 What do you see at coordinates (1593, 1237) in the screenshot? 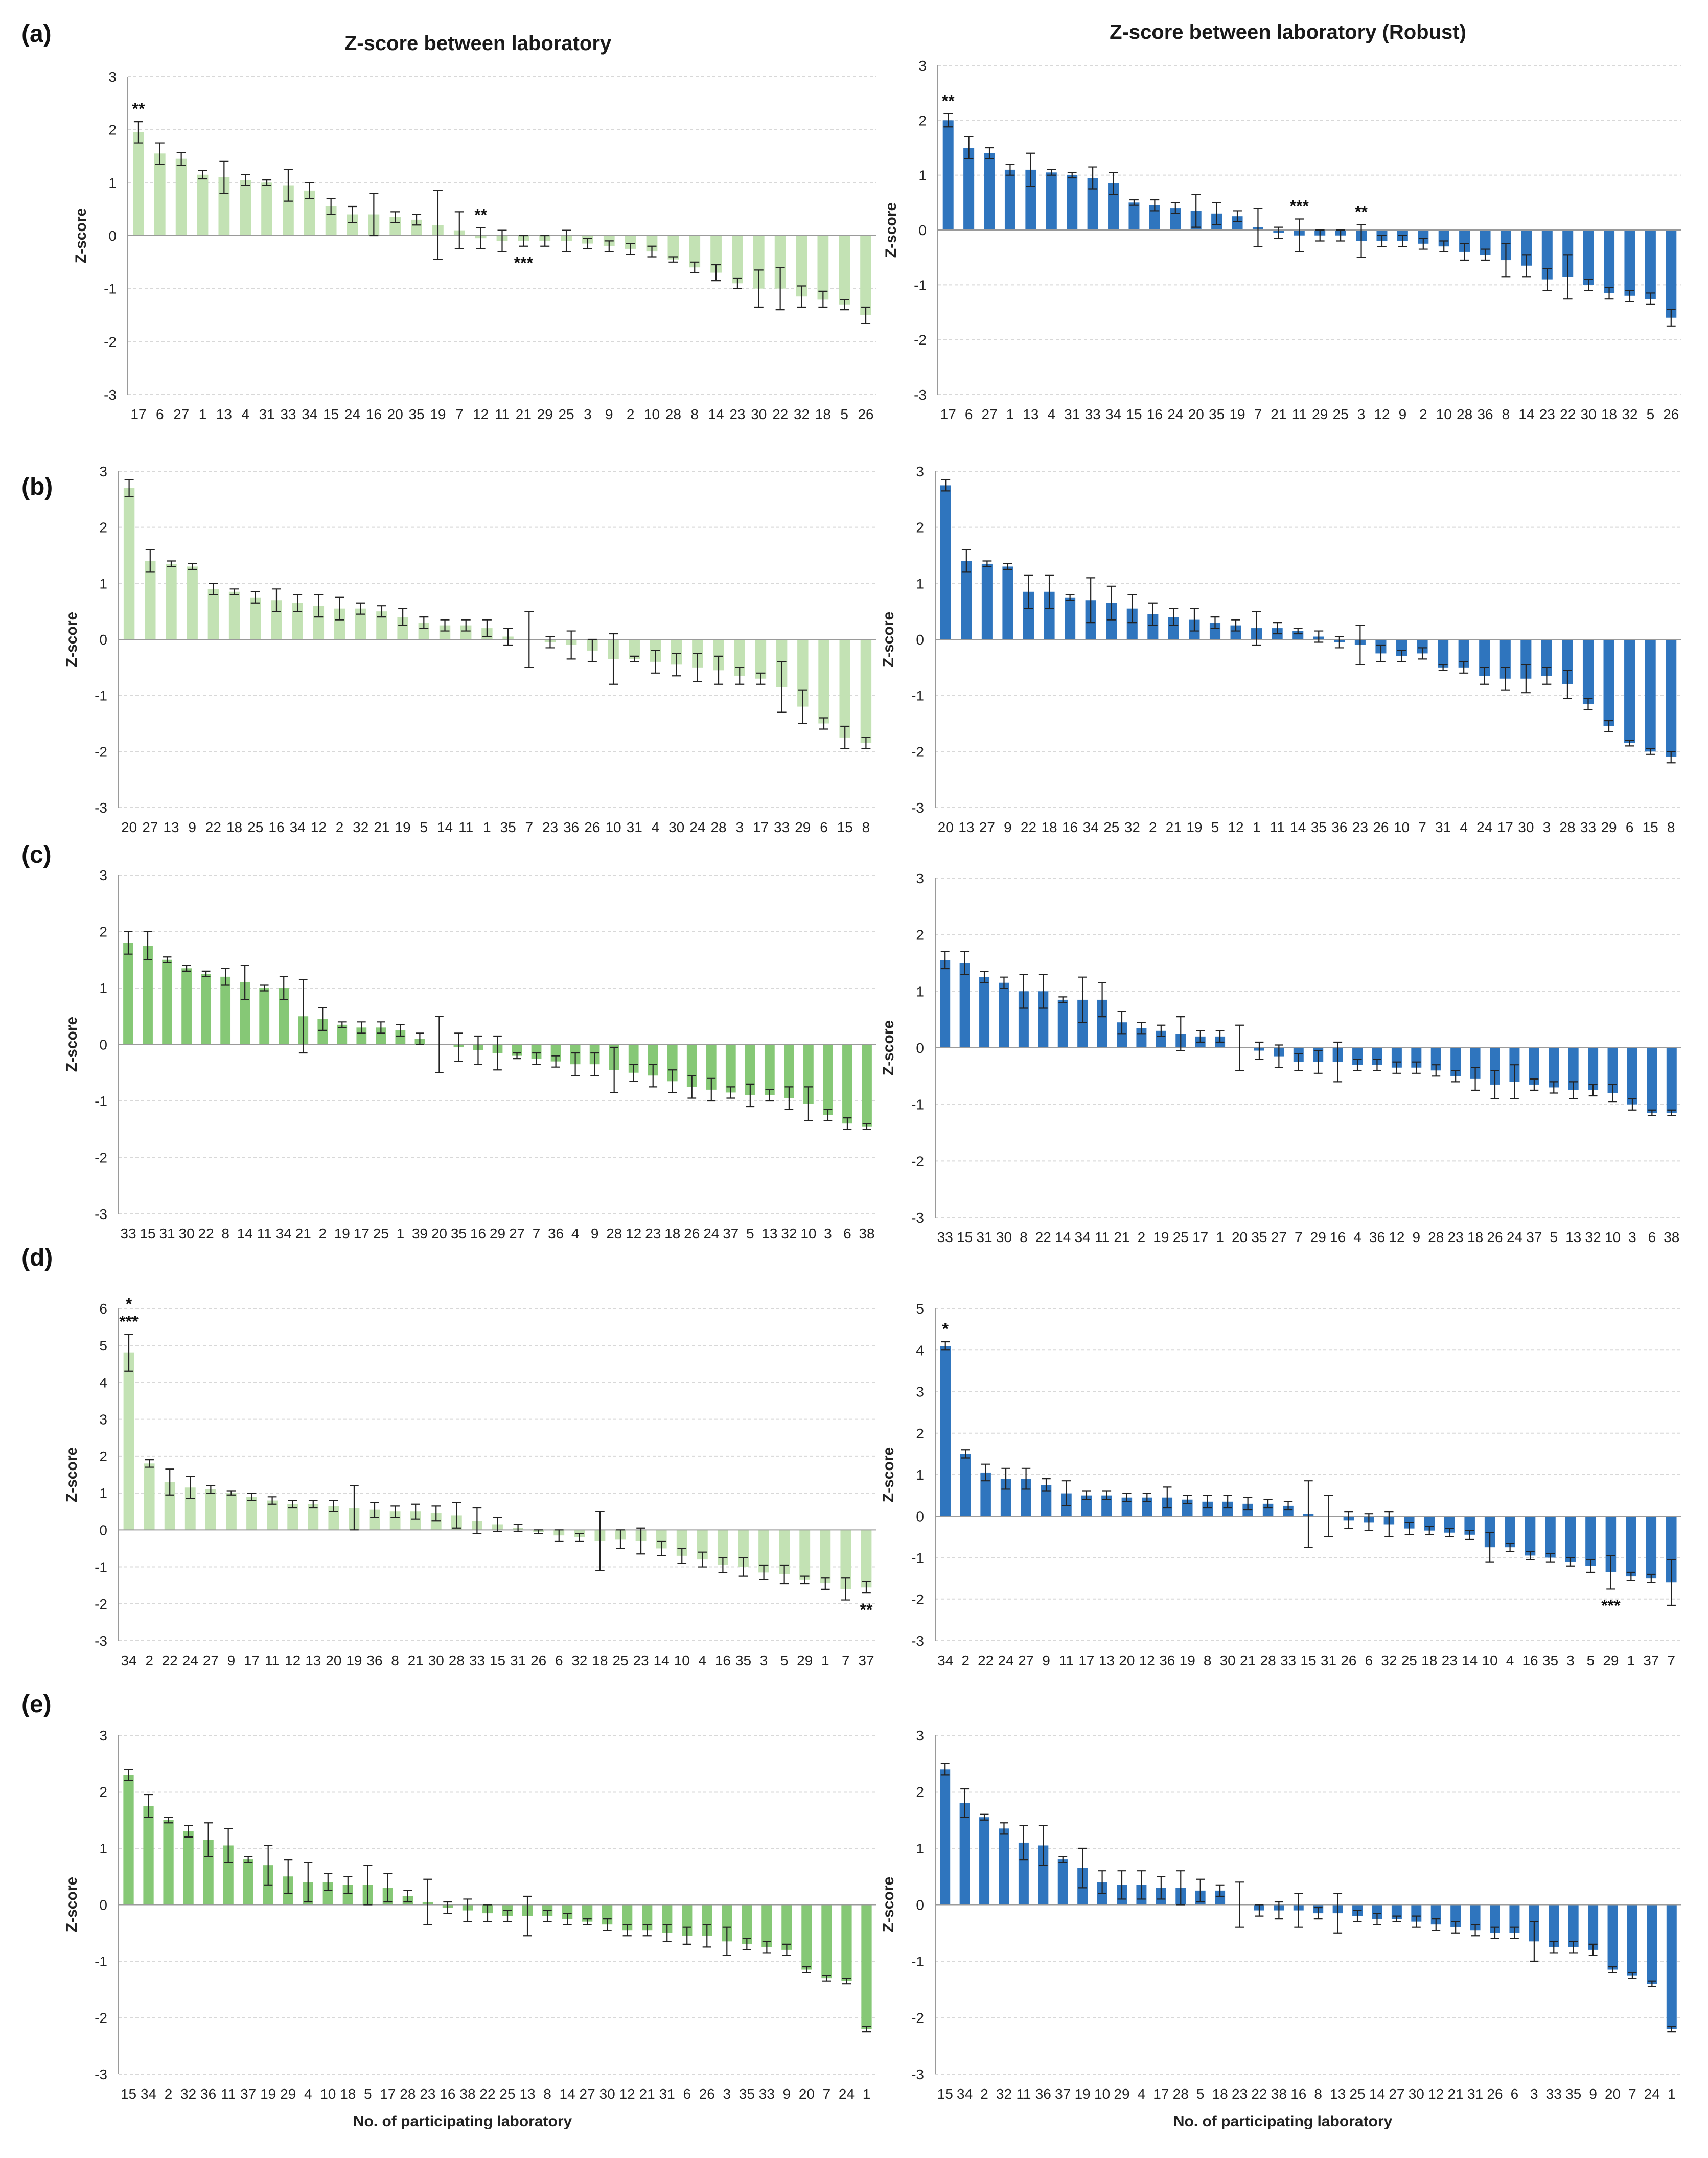
I see `x-tick-label: 32` at bounding box center [1593, 1237].